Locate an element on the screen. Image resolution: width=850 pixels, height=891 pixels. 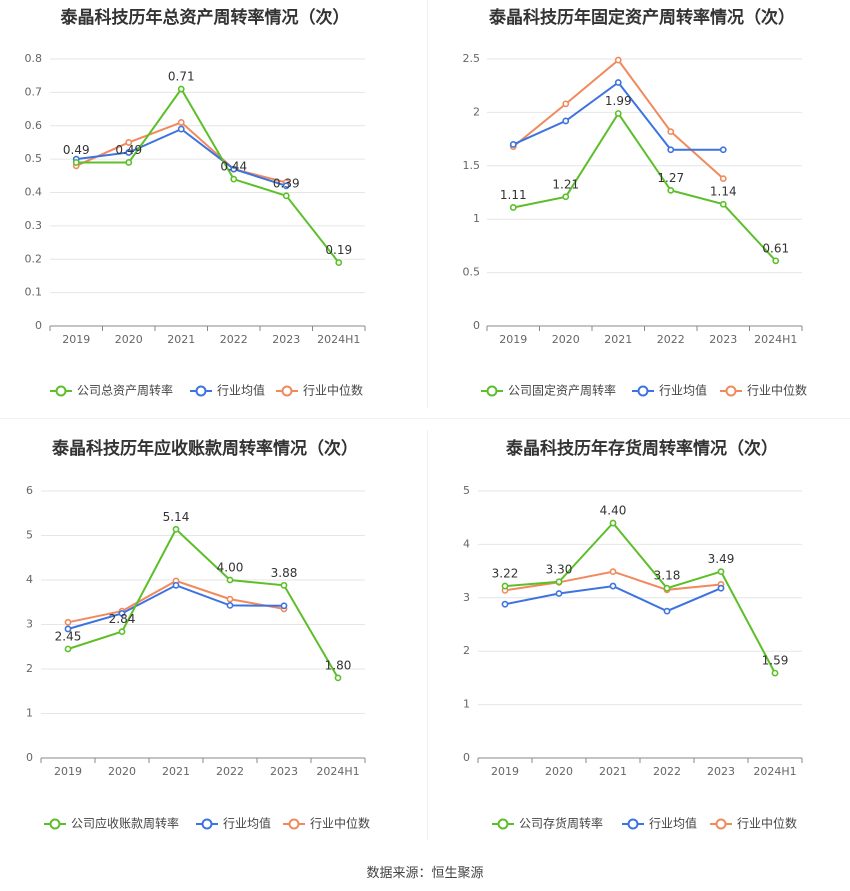
legend-item-1: 公司固定资产周转率 is located at coordinates (548, 390).